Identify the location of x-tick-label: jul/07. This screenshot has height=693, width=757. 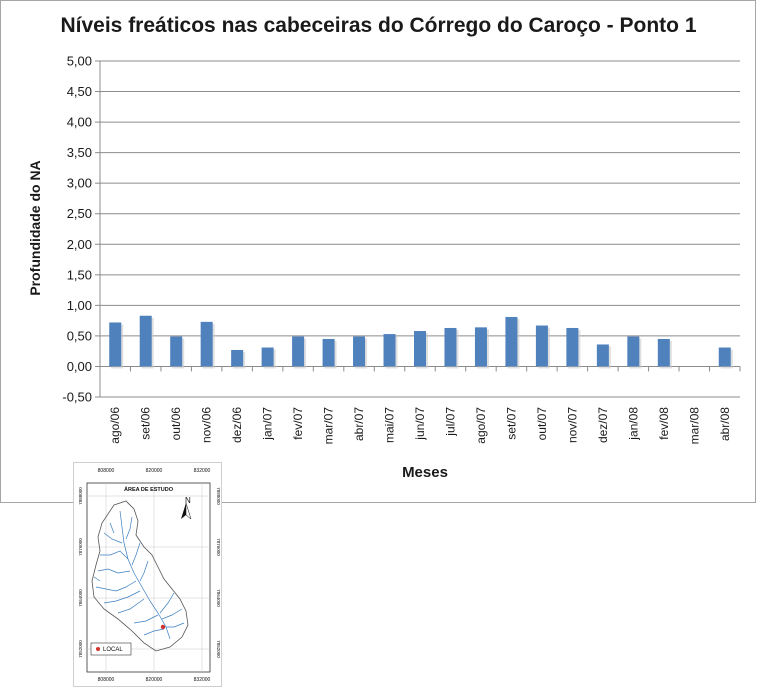
(450, 422).